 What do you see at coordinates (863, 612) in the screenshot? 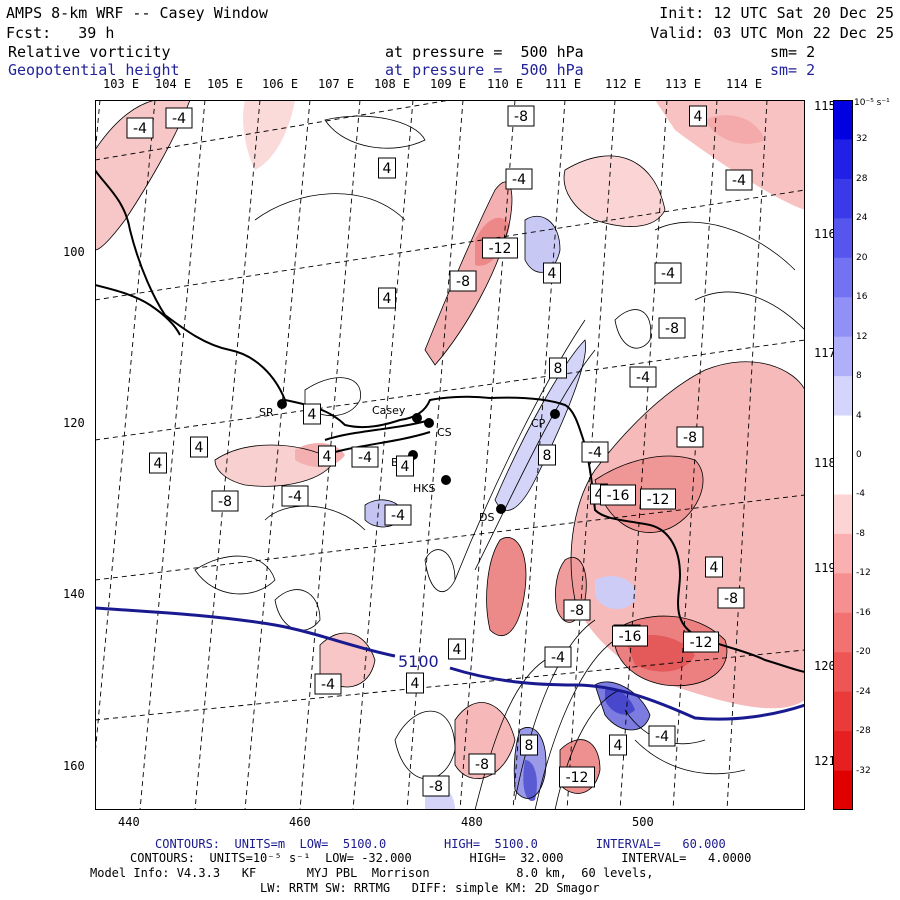
I see `colorbar-label: -16` at bounding box center [863, 612].